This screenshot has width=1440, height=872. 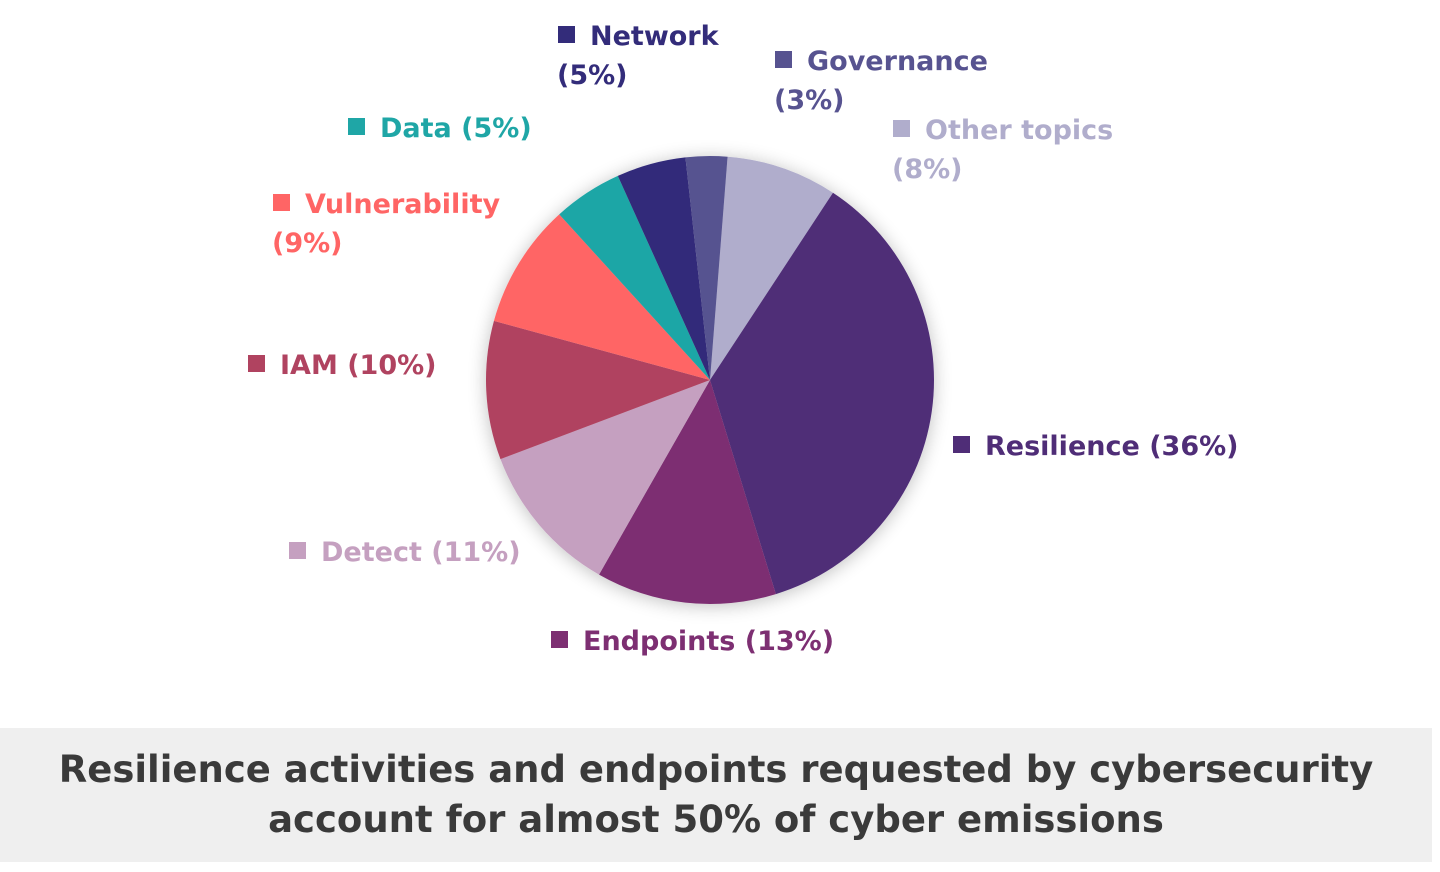 I want to click on legend-item-data: Data (5%), so click(x=440, y=128).